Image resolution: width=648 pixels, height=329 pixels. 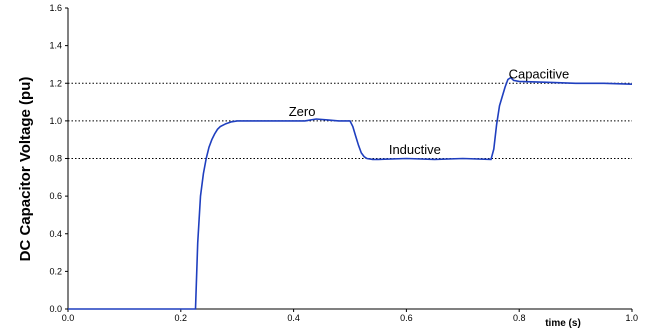 I want to click on y-axis-label: DC Capacitor Voltage (pu), so click(x=25, y=169).